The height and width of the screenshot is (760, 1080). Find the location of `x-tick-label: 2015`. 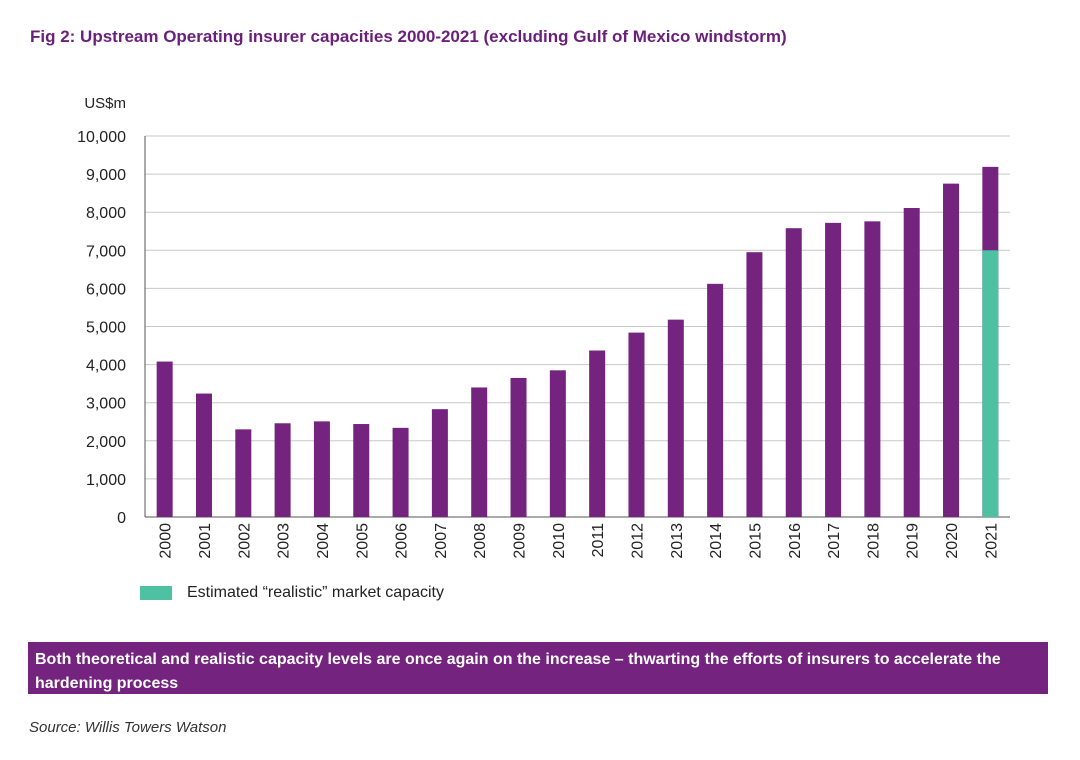

x-tick-label: 2015 is located at coordinates (755, 541).